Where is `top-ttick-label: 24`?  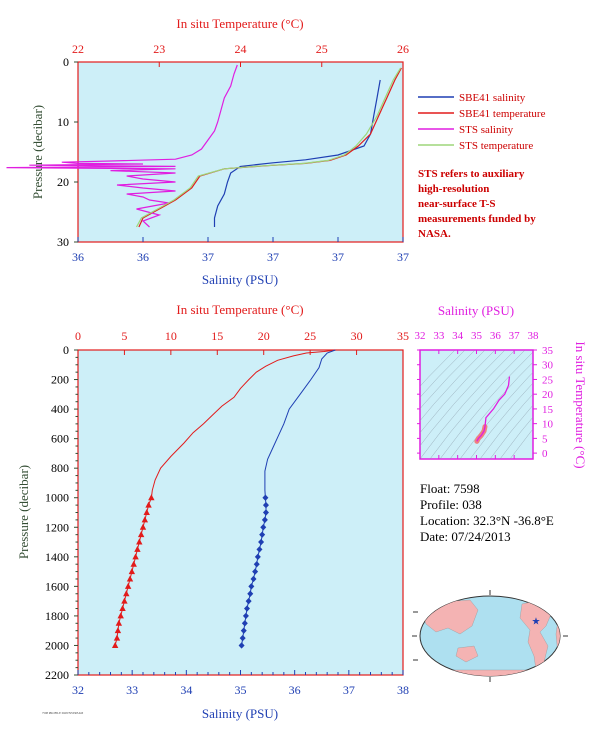 top-ttick-label: 24 is located at coordinates (241, 49).